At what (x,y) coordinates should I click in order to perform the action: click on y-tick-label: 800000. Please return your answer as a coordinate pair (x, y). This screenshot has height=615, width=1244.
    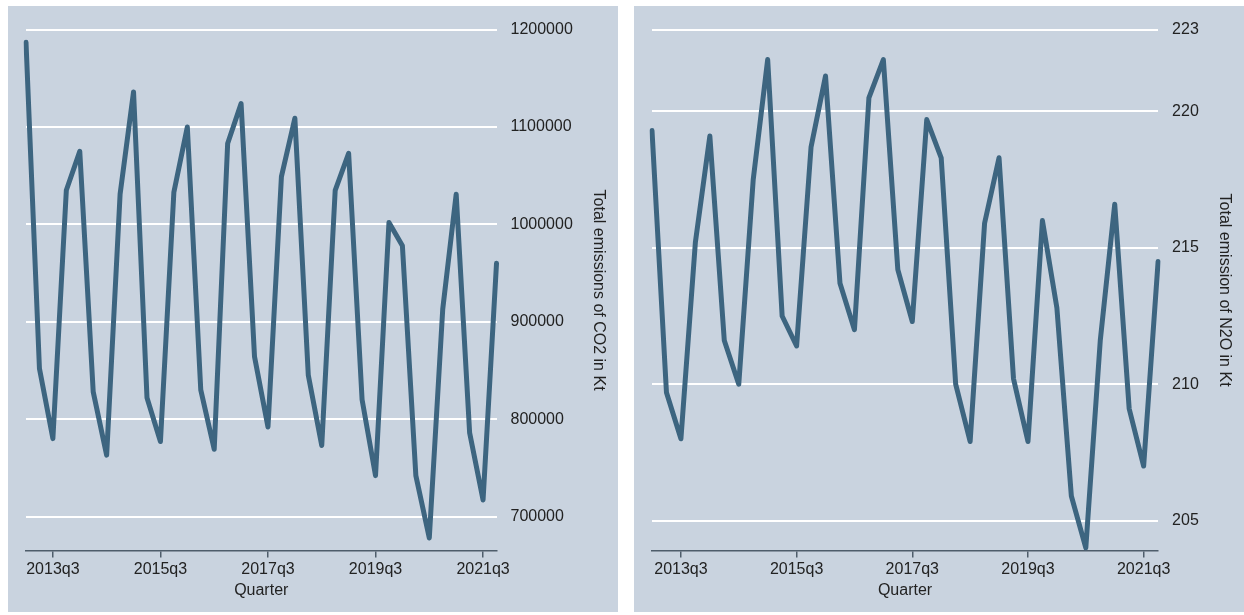
    Looking at the image, I should click on (537, 418).